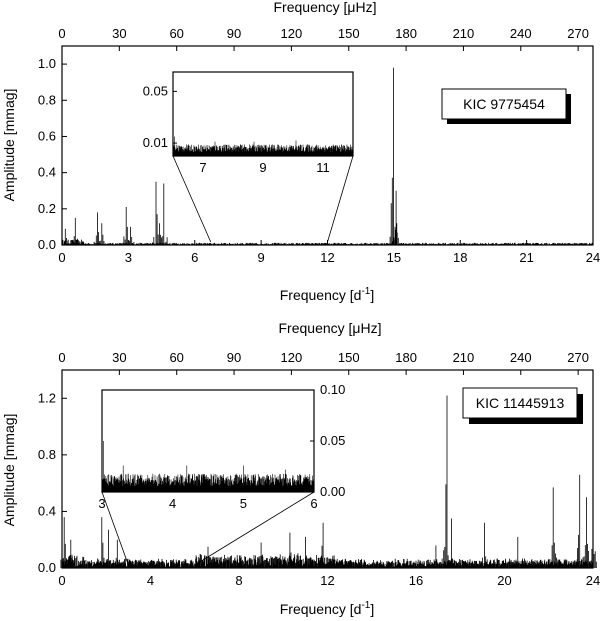  I want to click on y-ticks-1: 0.0 0.2 0.4 0.6 0.8 1.0, so click(52, 154).